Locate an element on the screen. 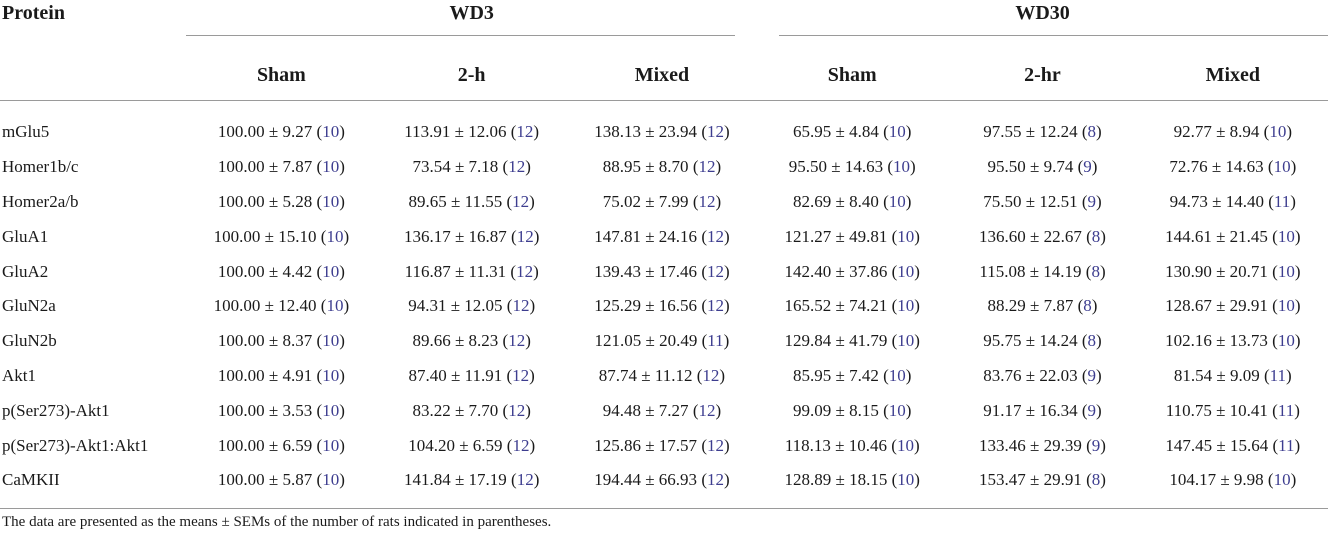 This screenshot has height=537, width=1330. value-cell: 113.91 ± 12.06 (12) is located at coordinates (472, 132).